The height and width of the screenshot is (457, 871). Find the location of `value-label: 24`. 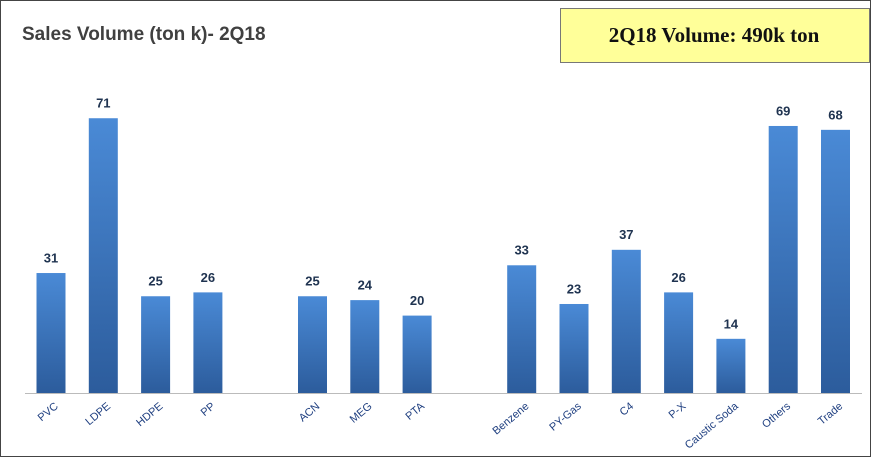

value-label: 24 is located at coordinates (365, 285).